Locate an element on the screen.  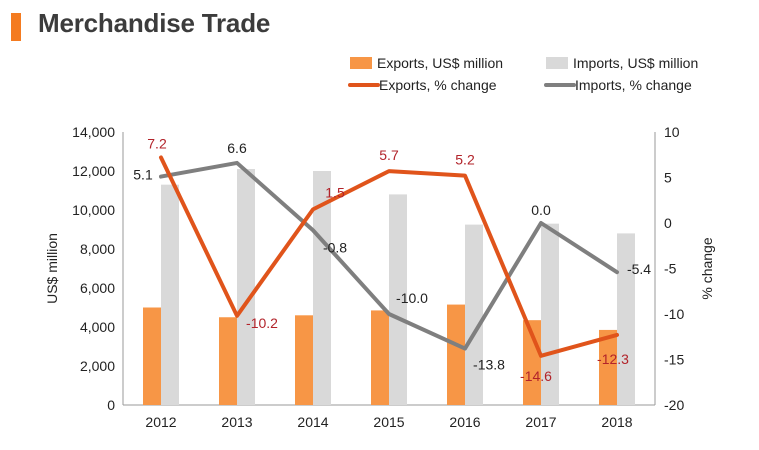
y-tick-label-right: 0 is located at coordinates (668, 223).